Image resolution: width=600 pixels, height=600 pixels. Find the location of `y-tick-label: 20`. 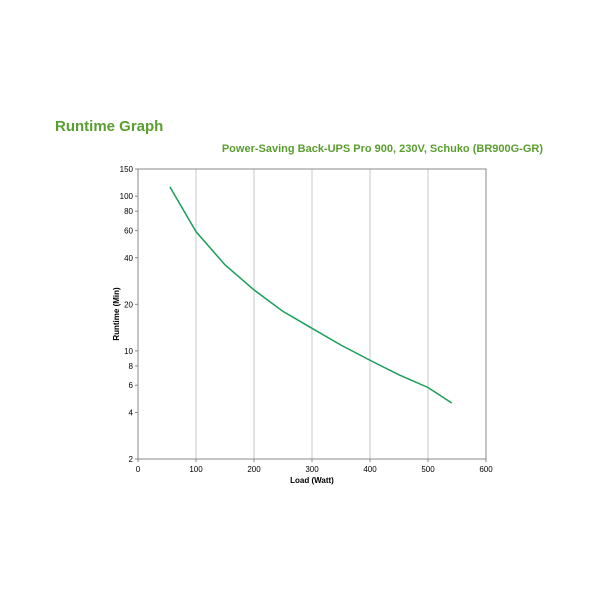

y-tick-label: 20 is located at coordinates (128, 304).